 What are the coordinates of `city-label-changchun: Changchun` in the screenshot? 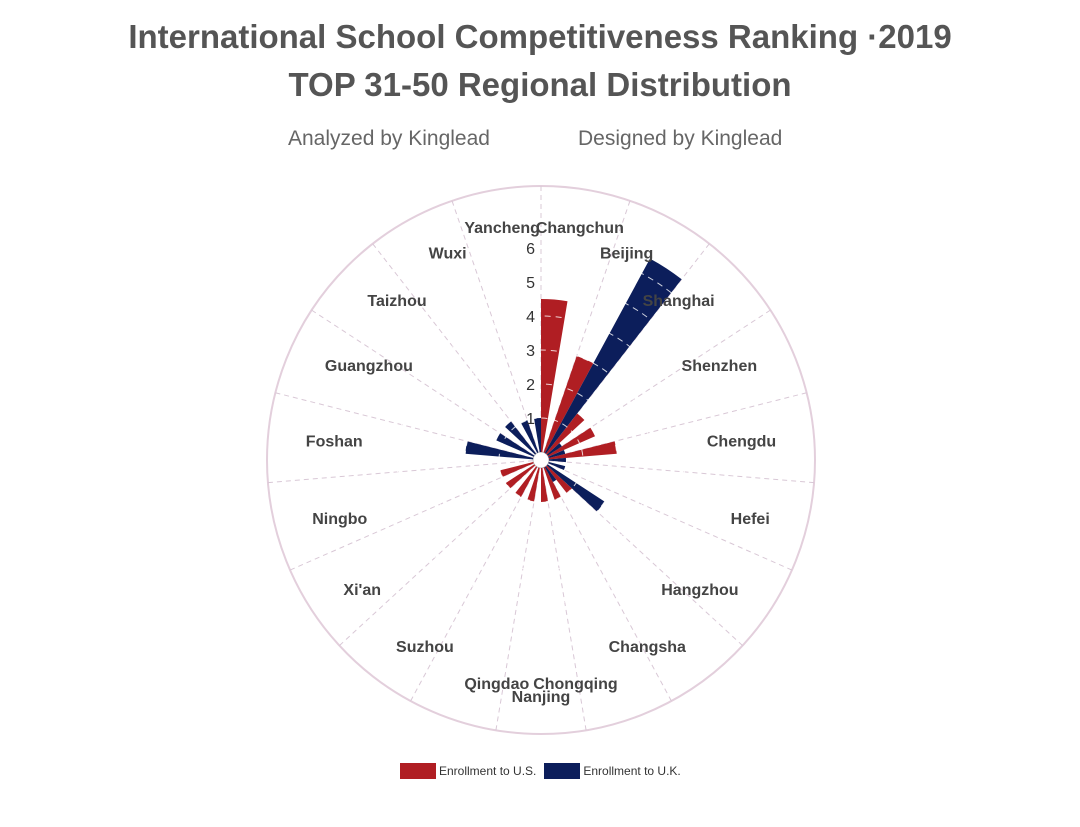 It's located at (580, 228).